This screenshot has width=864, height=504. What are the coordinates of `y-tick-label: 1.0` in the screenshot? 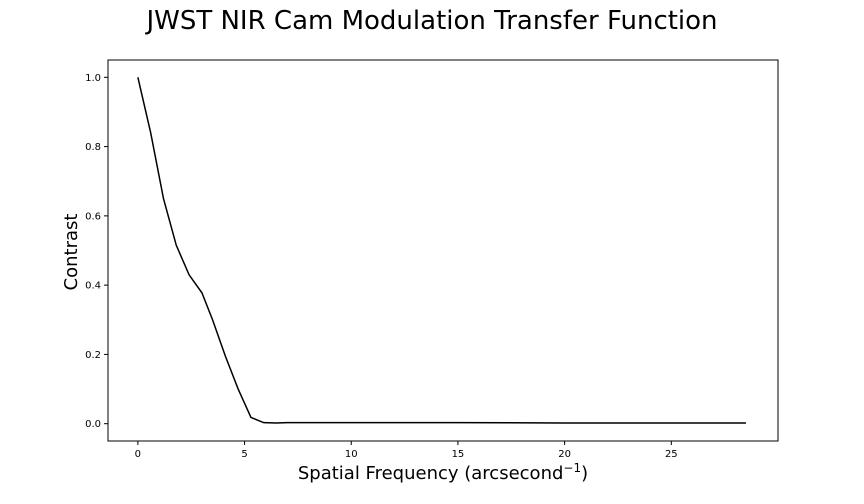 It's located at (93, 78).